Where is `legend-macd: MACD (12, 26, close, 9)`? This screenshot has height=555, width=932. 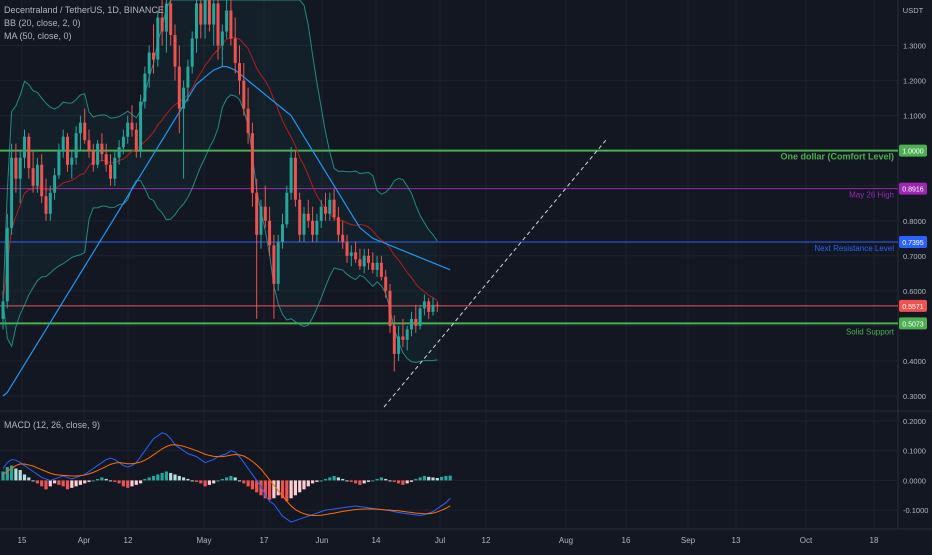 legend-macd: MACD (12, 26, close, 9) is located at coordinates (52, 425).